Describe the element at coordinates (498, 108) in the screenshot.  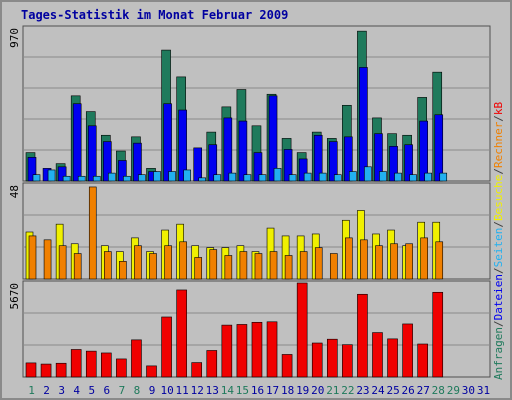
I see `legend-item: kB` at that location.